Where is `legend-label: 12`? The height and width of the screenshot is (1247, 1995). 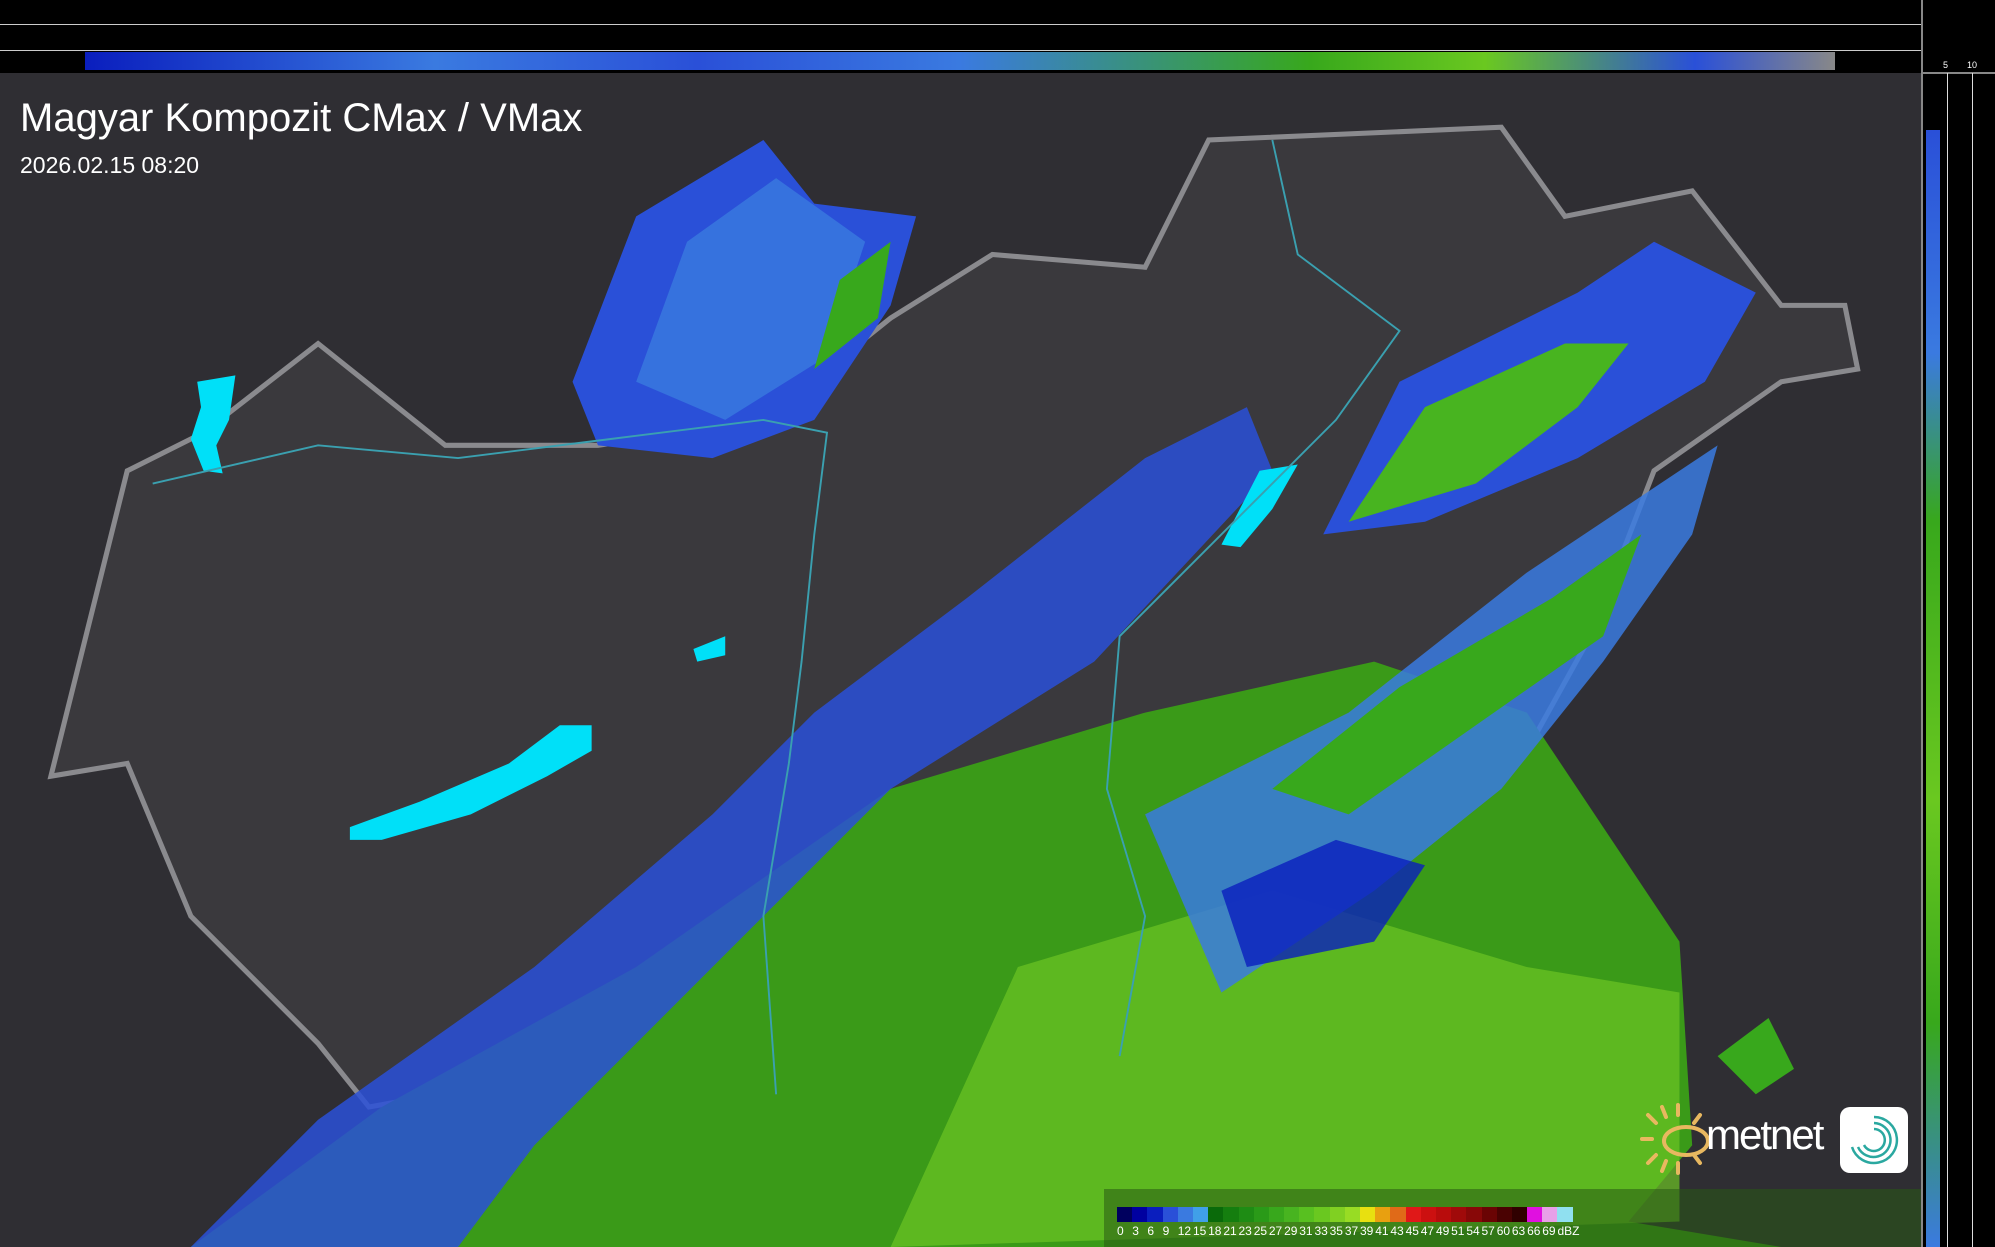
legend-label: 12 is located at coordinates (1184, 1231).